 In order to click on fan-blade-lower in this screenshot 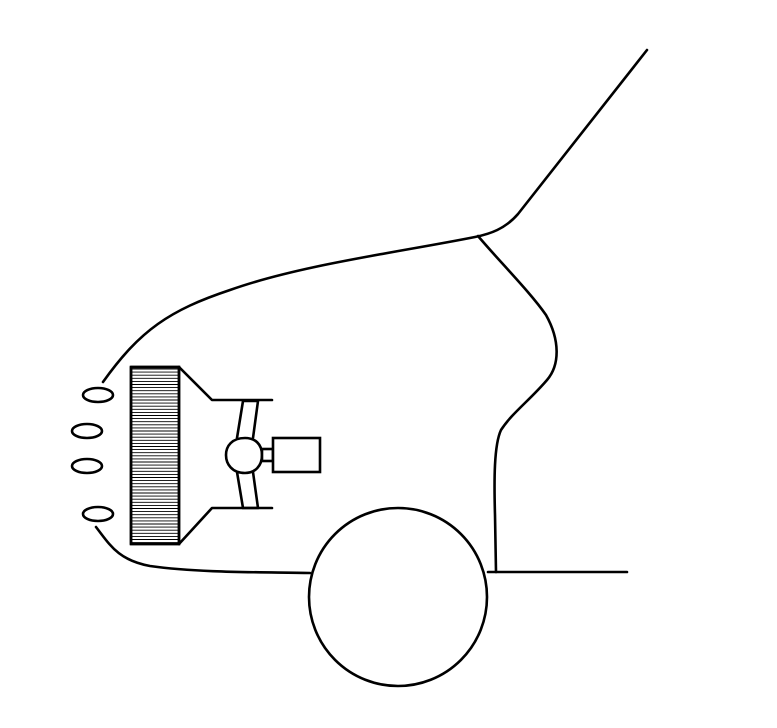, I will do `click(247, 490)`.